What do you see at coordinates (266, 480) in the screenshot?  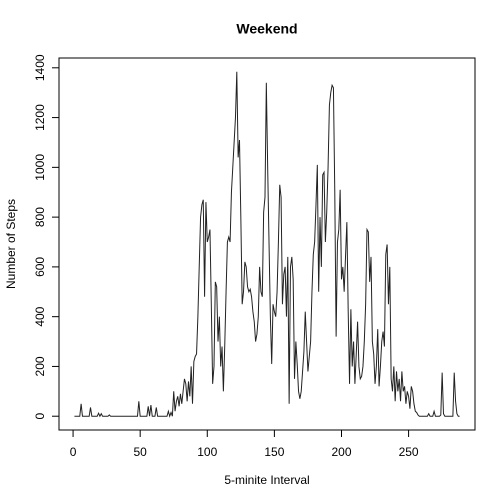 I see `x-axis-label: 5-minite Interval` at bounding box center [266, 480].